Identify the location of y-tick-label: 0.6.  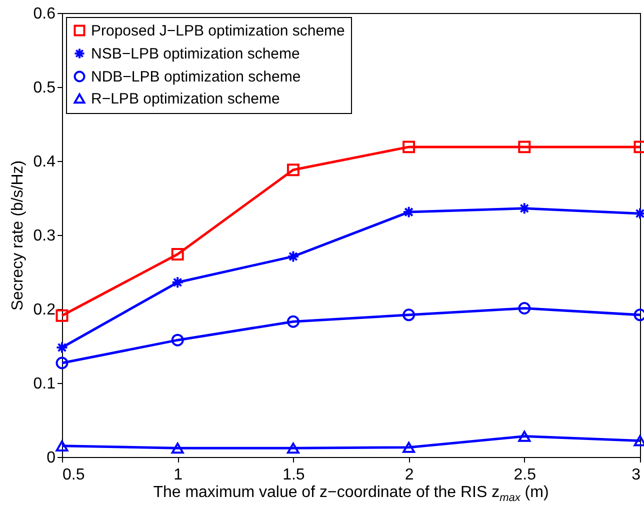
(44, 14).